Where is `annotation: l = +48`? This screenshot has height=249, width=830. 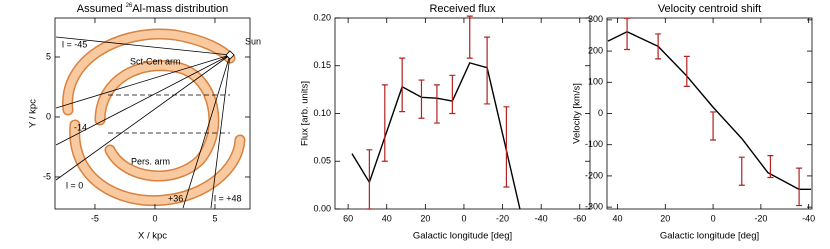 annotation: l = +48 is located at coordinates (228, 198).